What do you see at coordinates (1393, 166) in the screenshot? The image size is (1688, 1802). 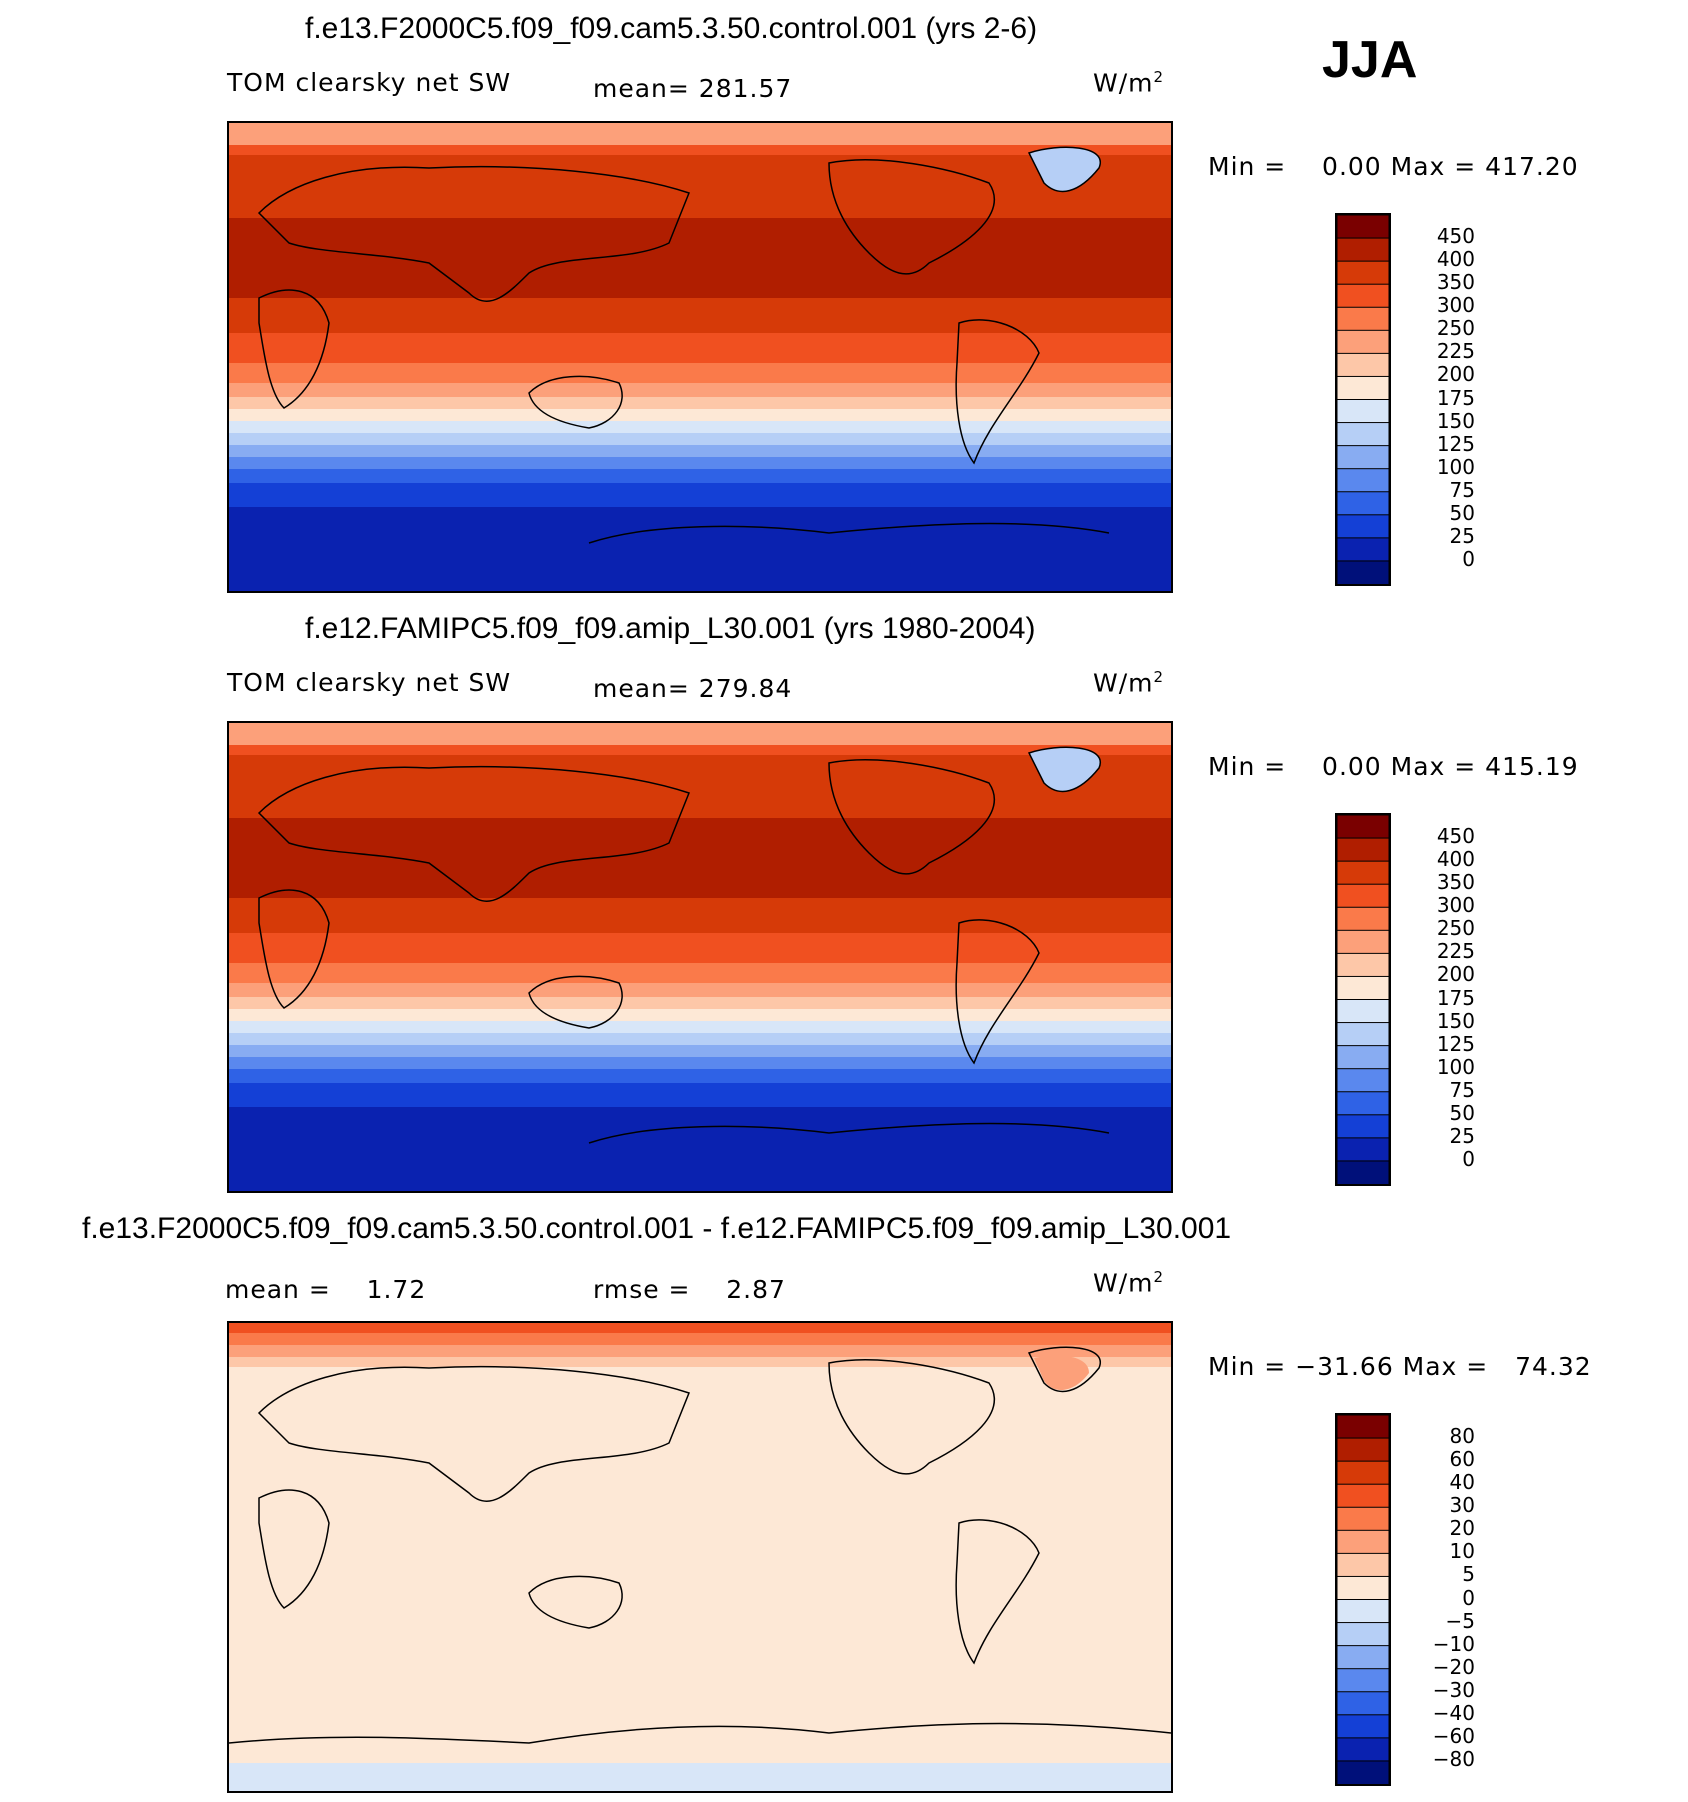 I see `panel-1-minmax: Min = 0.00 Max = 417.20` at bounding box center [1393, 166].